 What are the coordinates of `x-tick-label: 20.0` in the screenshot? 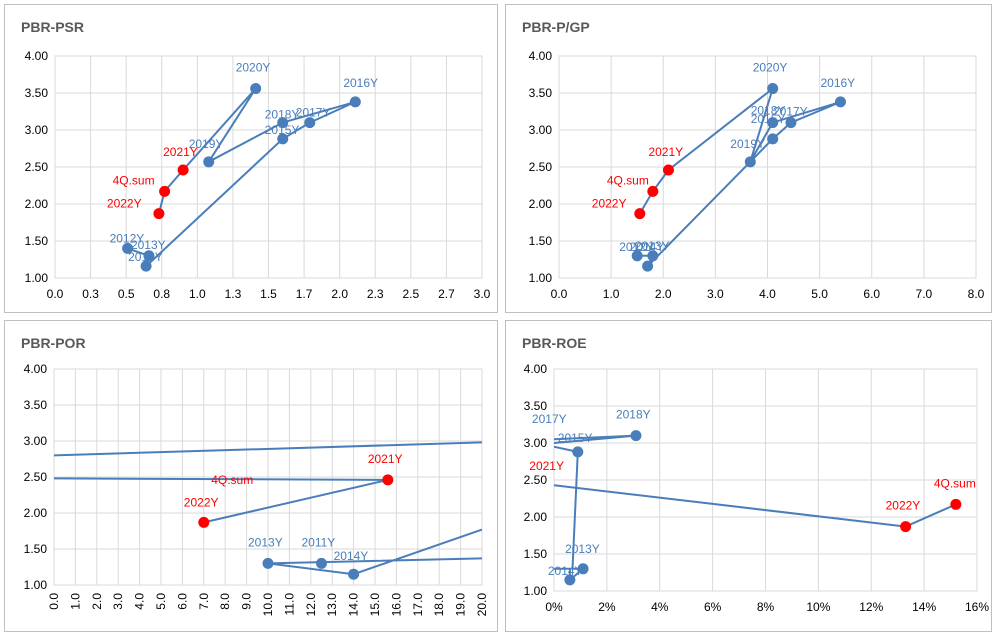 It's located at (482, 605).